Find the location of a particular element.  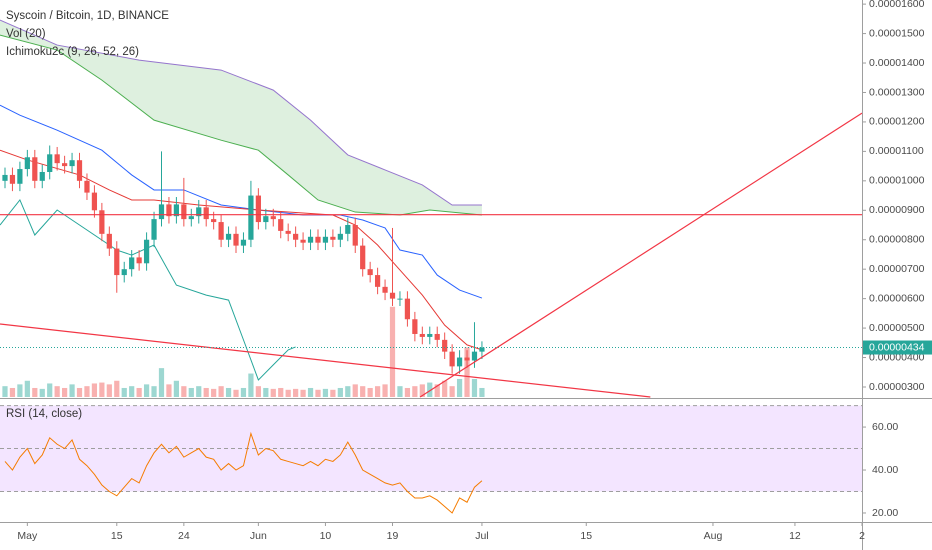

x-tick-label: Jul is located at coordinates (481, 536).